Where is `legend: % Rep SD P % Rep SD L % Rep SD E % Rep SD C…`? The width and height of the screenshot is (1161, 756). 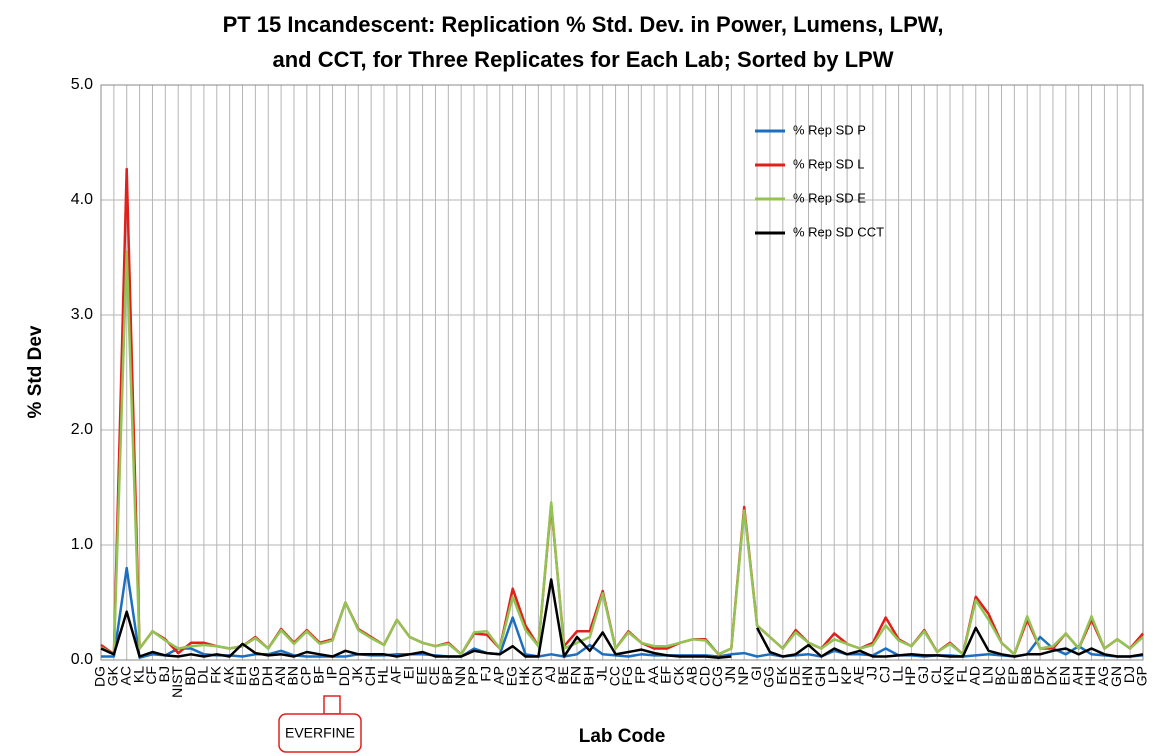 legend: % Rep SD P % Rep SD L % Rep SD E % Rep SD C… is located at coordinates (819, 180).